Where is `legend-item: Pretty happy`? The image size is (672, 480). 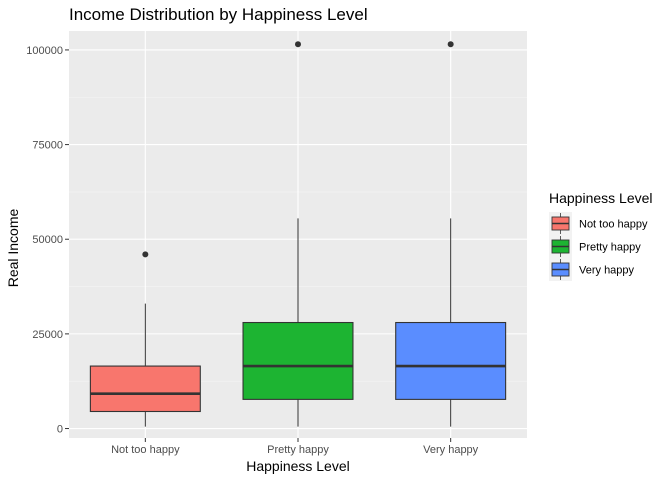
legend-item: Pretty happy is located at coordinates (595, 246).